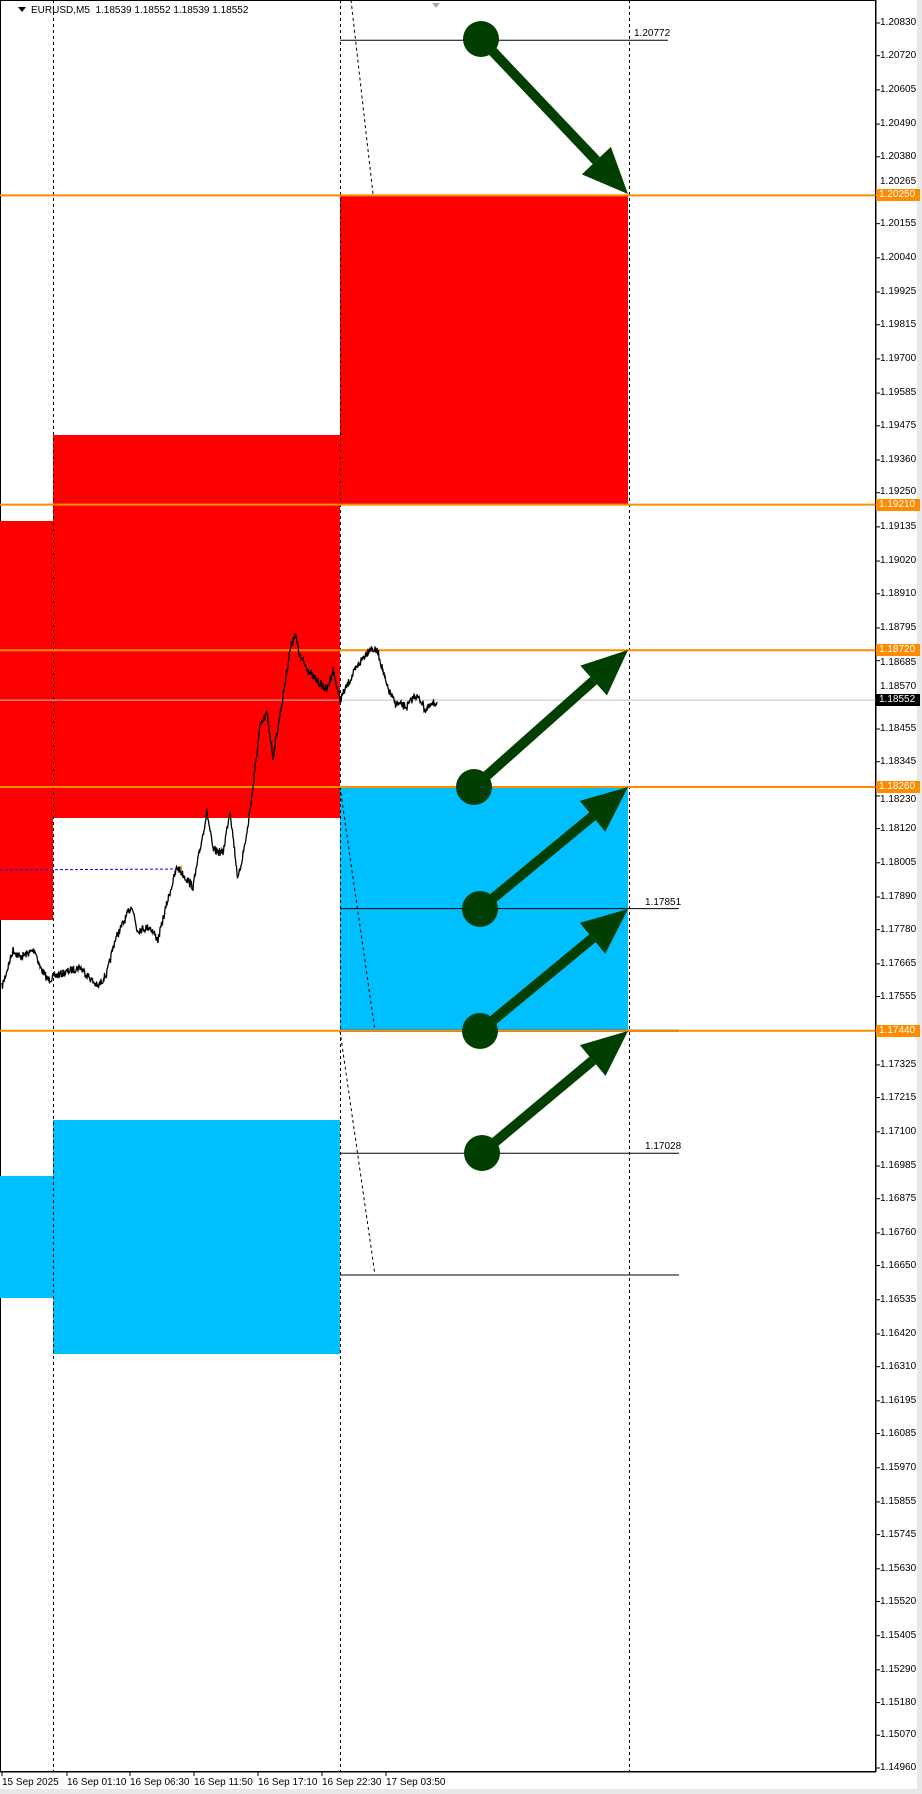 This screenshot has height=1794, width=922. Describe the element at coordinates (416, 1782) in the screenshot. I see `time-tick-label: 17 Sep 03:50` at that location.